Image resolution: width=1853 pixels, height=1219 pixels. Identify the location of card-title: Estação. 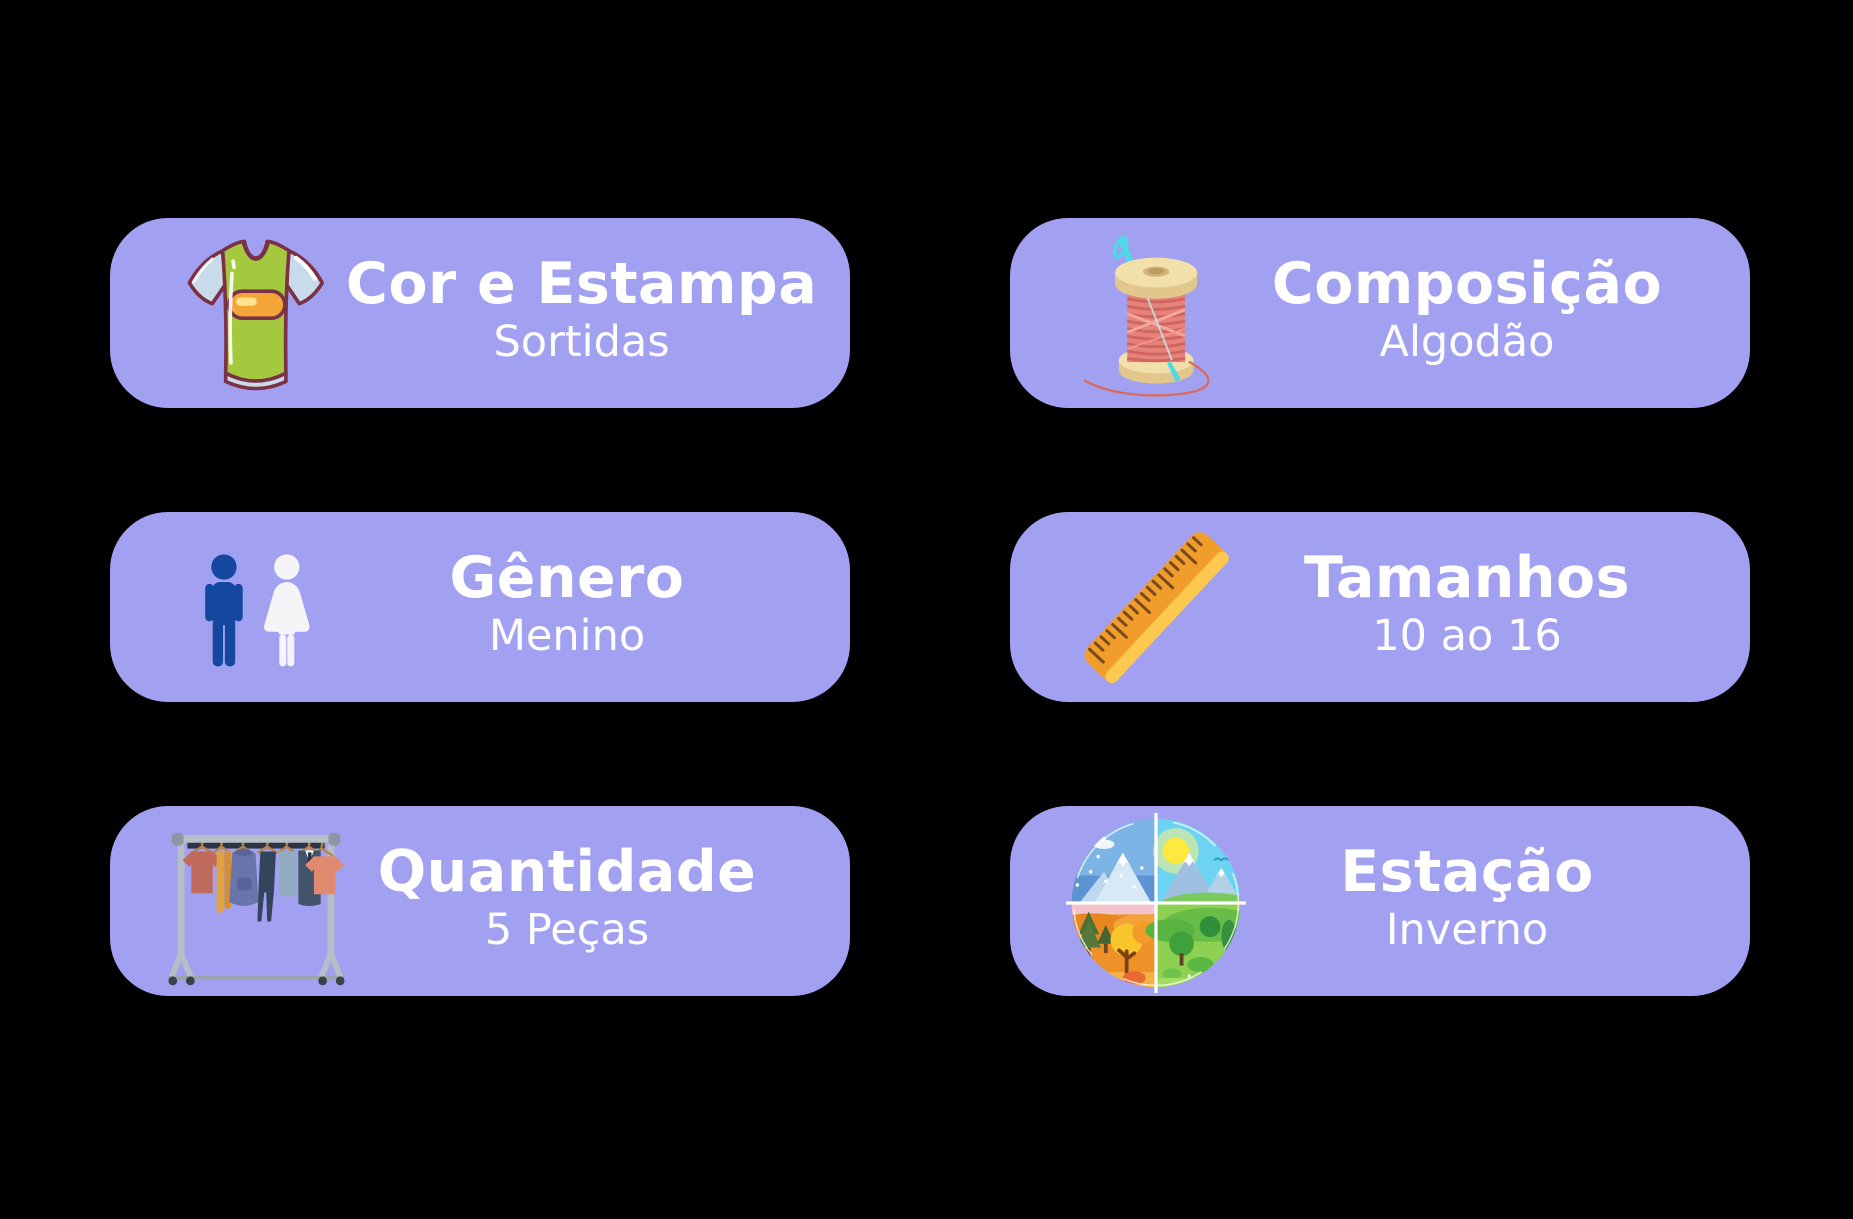
(1467, 871).